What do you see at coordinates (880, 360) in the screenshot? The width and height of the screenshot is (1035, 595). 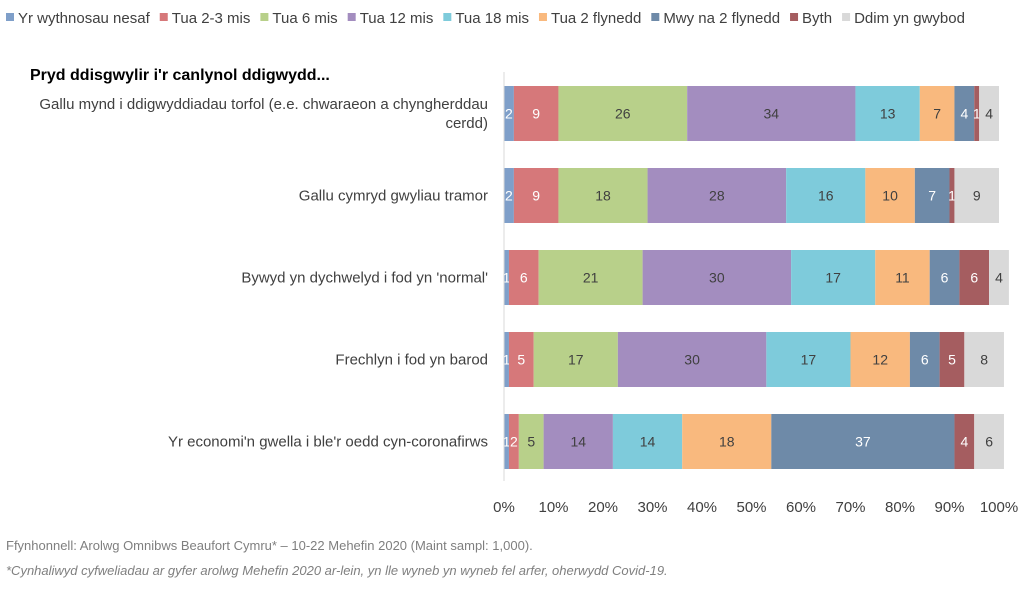 I see `data-label: 12` at bounding box center [880, 360].